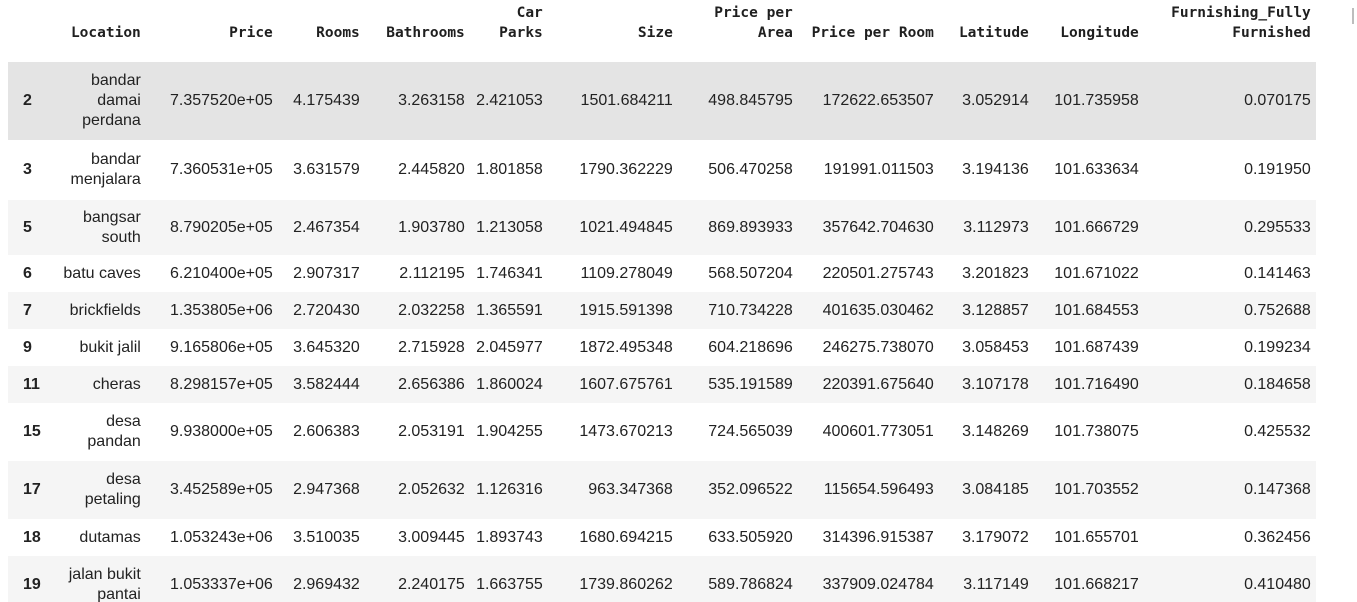 This screenshot has width=1357, height=602. What do you see at coordinates (508, 384) in the screenshot?
I see `cell-car-parks: 1.860024` at bounding box center [508, 384].